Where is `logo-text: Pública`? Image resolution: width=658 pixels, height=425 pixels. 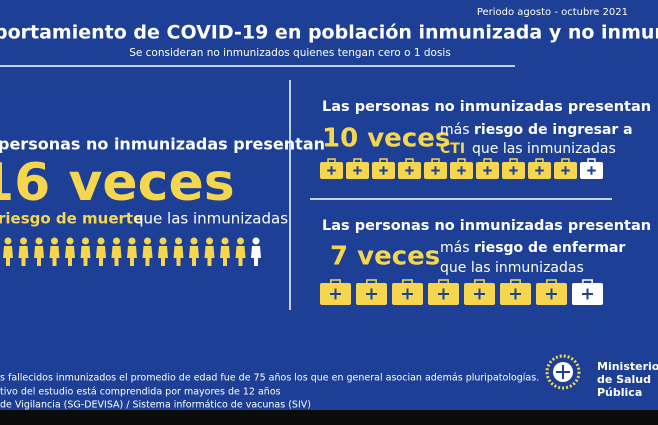
logo-text: Pública is located at coordinates (619, 392).